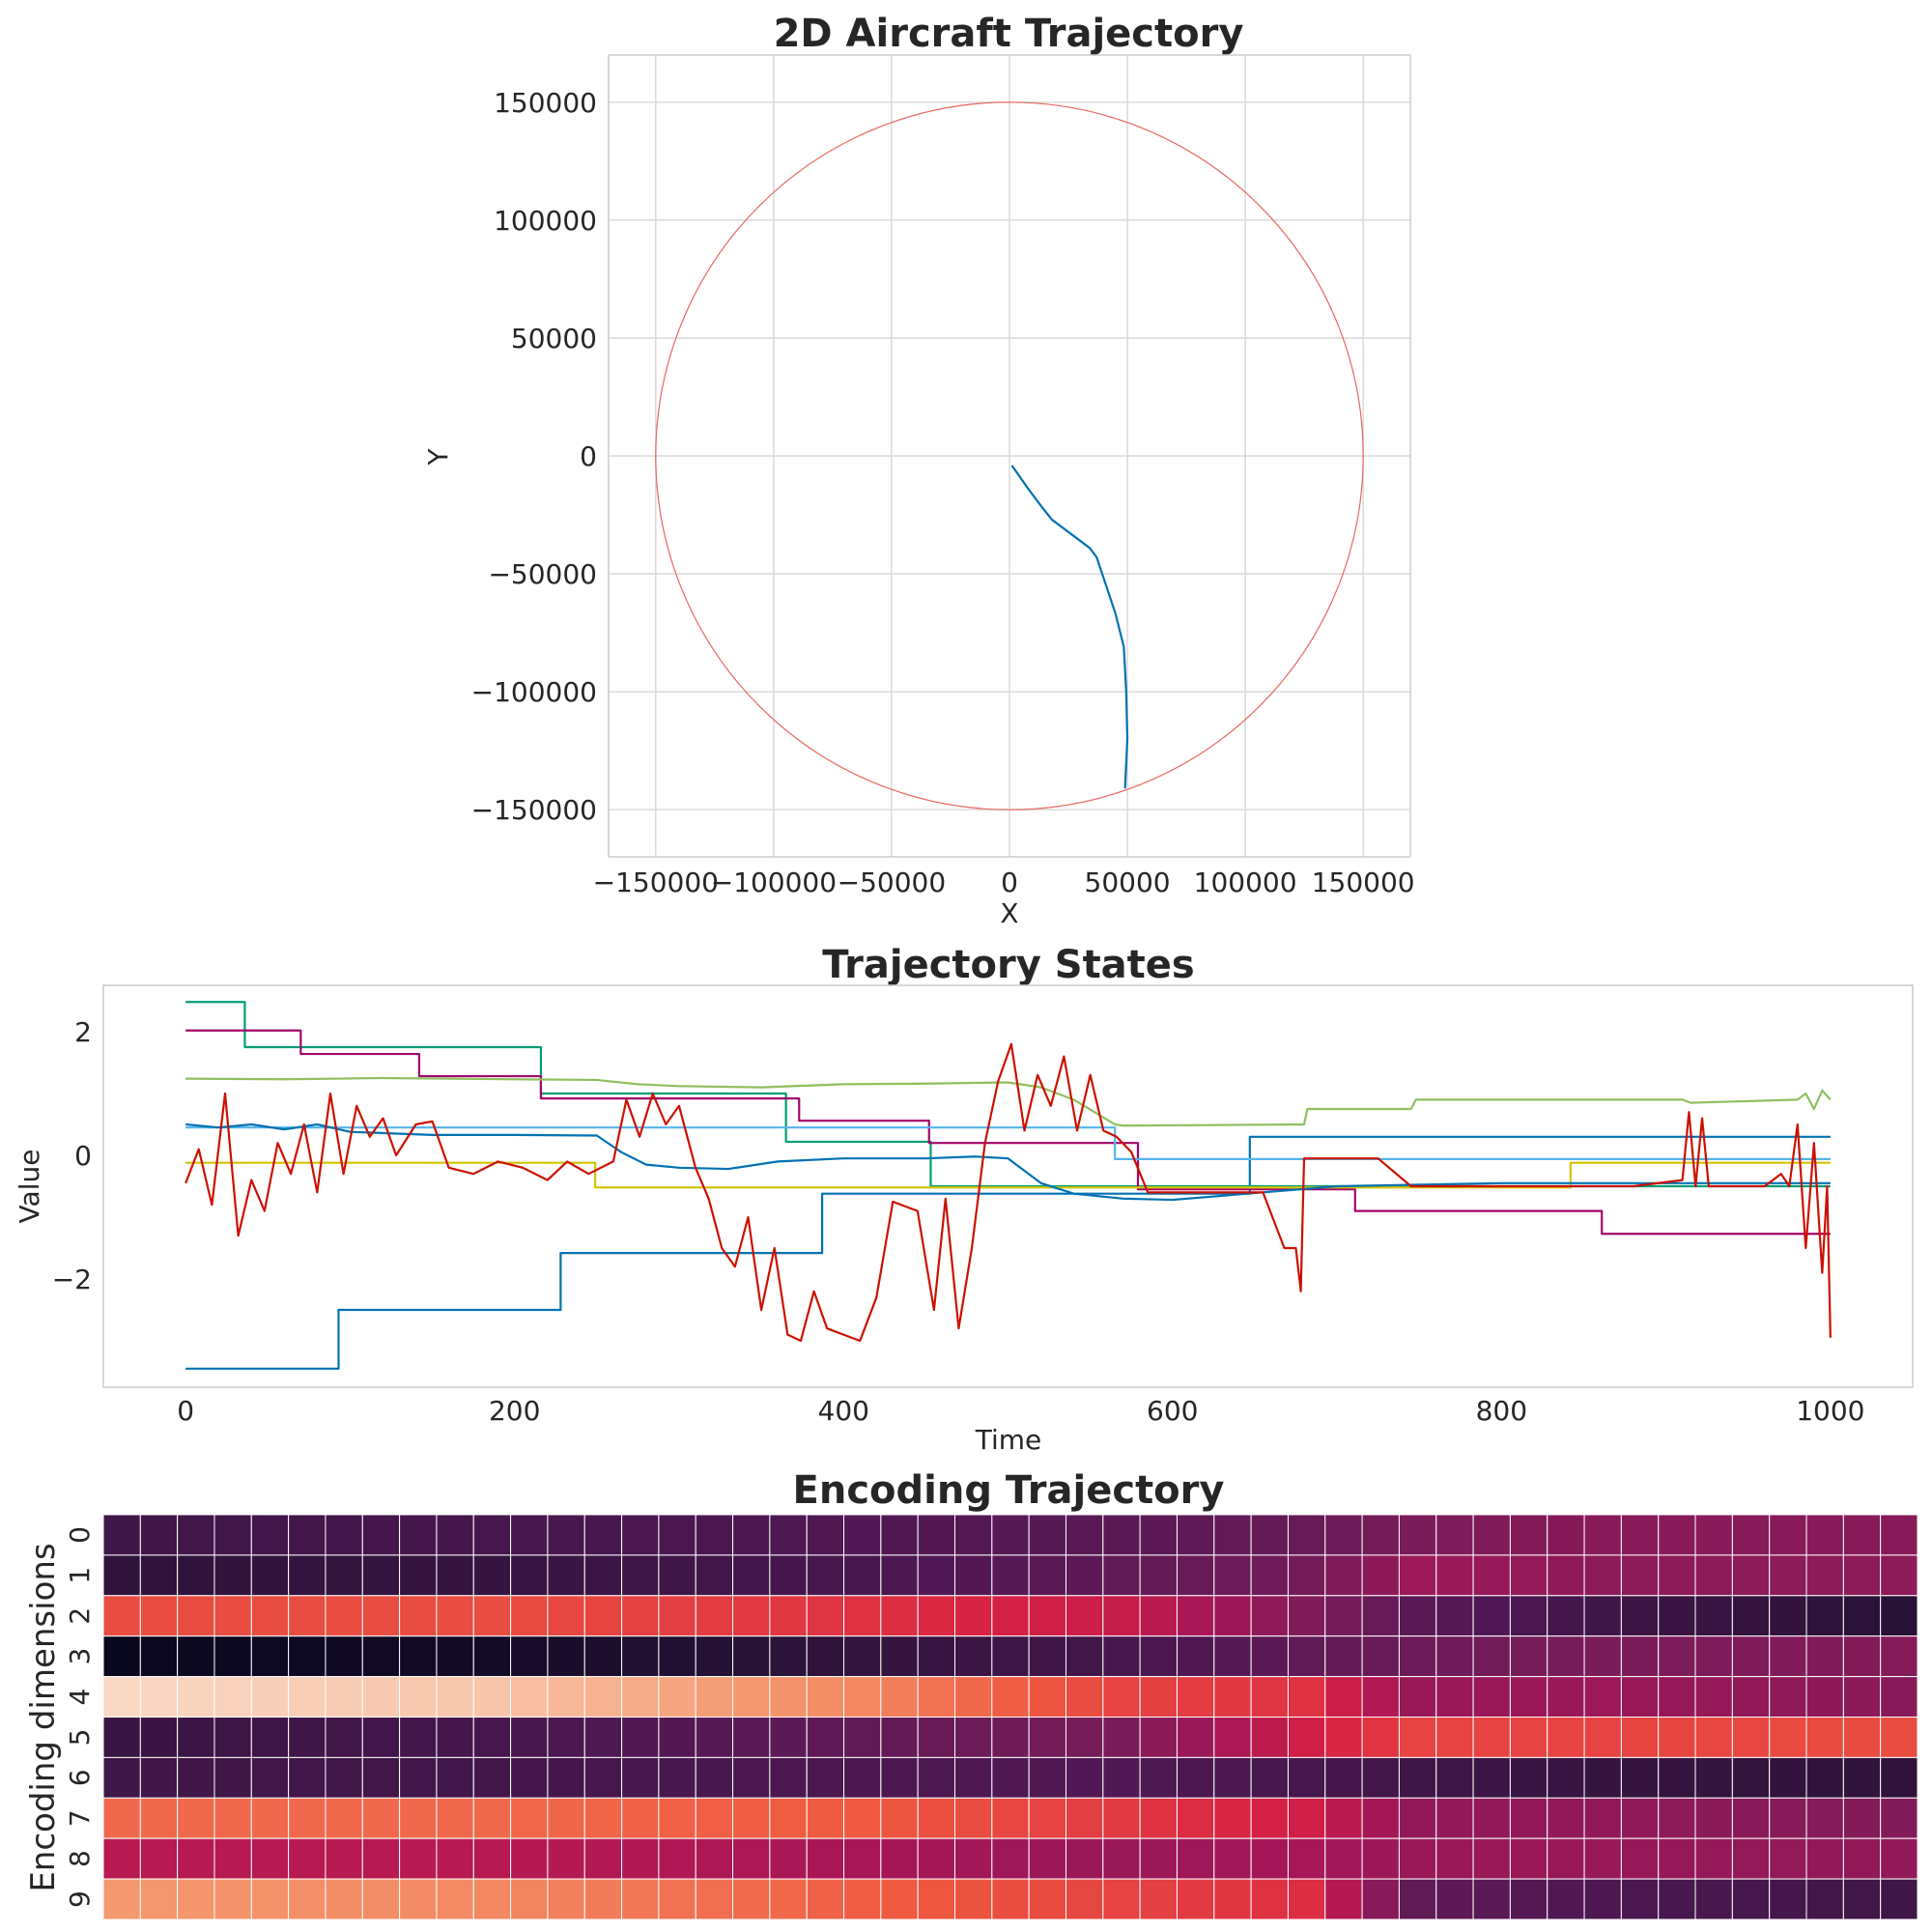 Image resolution: width=1932 pixels, height=1932 pixels. Describe the element at coordinates (1830, 1411) in the screenshot. I see `x-tick-label: 1000` at that location.